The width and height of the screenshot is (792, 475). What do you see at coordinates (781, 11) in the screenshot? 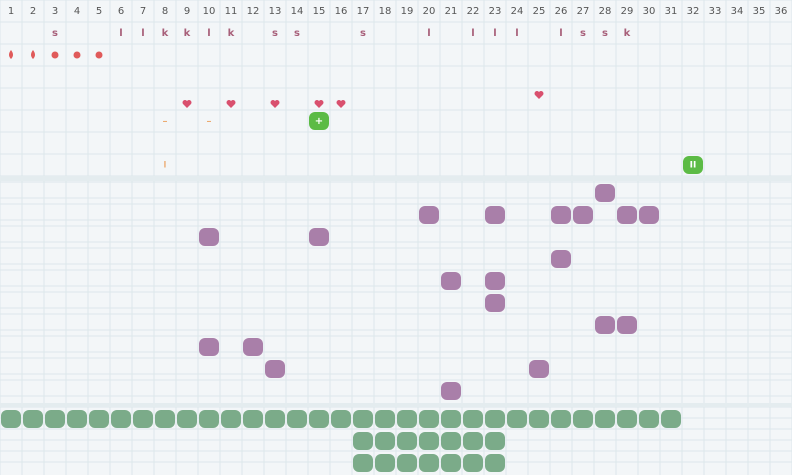
I see `column-number: 36` at bounding box center [781, 11].